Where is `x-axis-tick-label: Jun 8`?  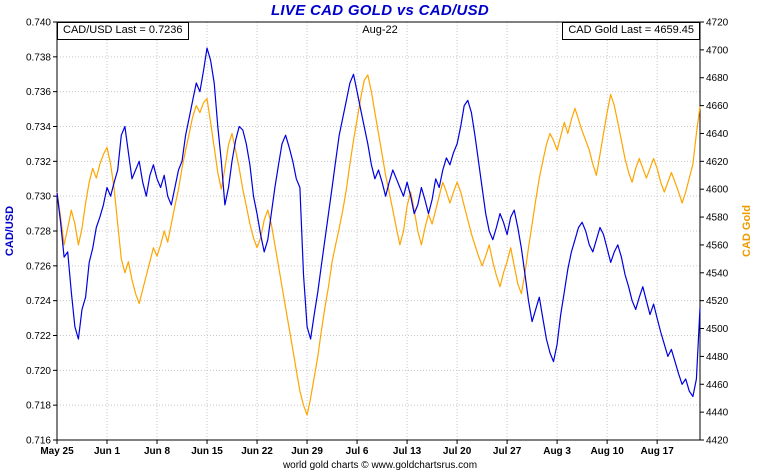
x-axis-tick-label: Jun 8 is located at coordinates (157, 451).